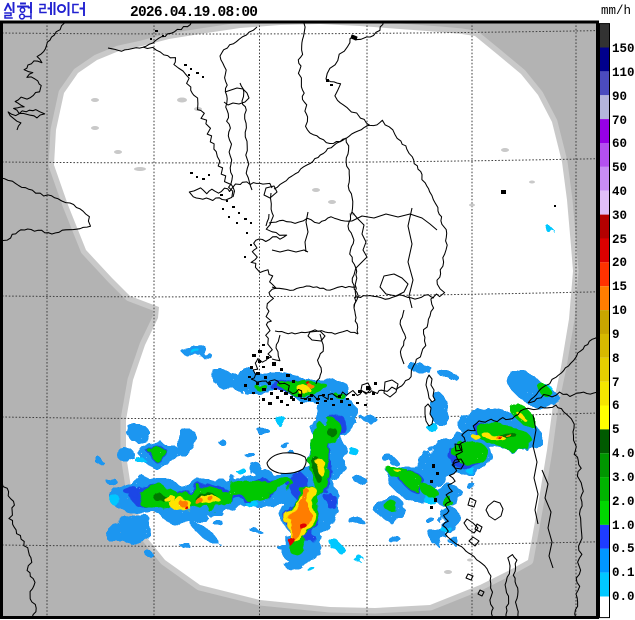 The height and width of the screenshot is (620, 635). What do you see at coordinates (623, 549) in the screenshot?
I see `svg-text: 0.5` at bounding box center [623, 549].